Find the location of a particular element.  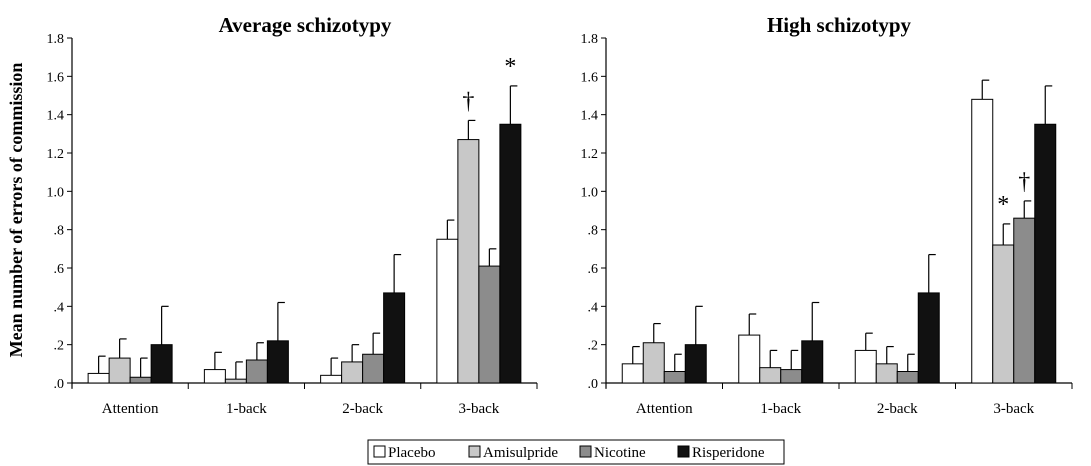

legend-swatch-amisulpride is located at coordinates (474, 451).